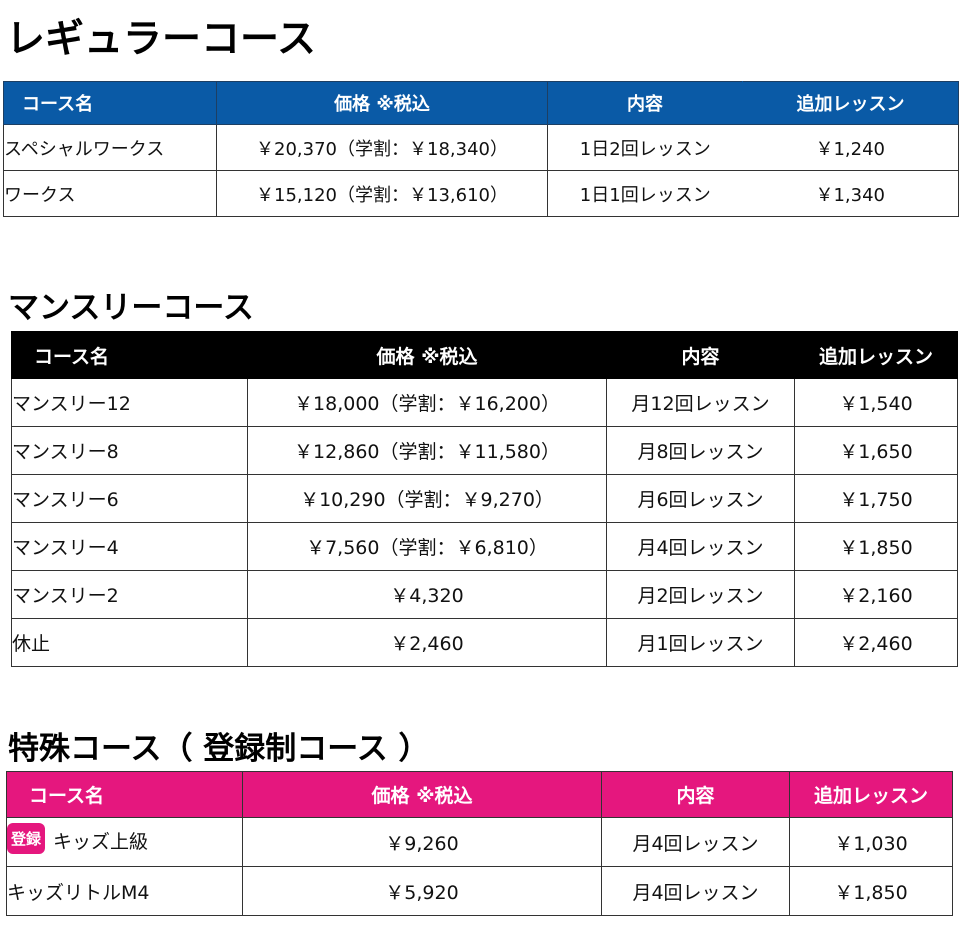  I want to click on course-name: スペシャルワークス, so click(110, 147).